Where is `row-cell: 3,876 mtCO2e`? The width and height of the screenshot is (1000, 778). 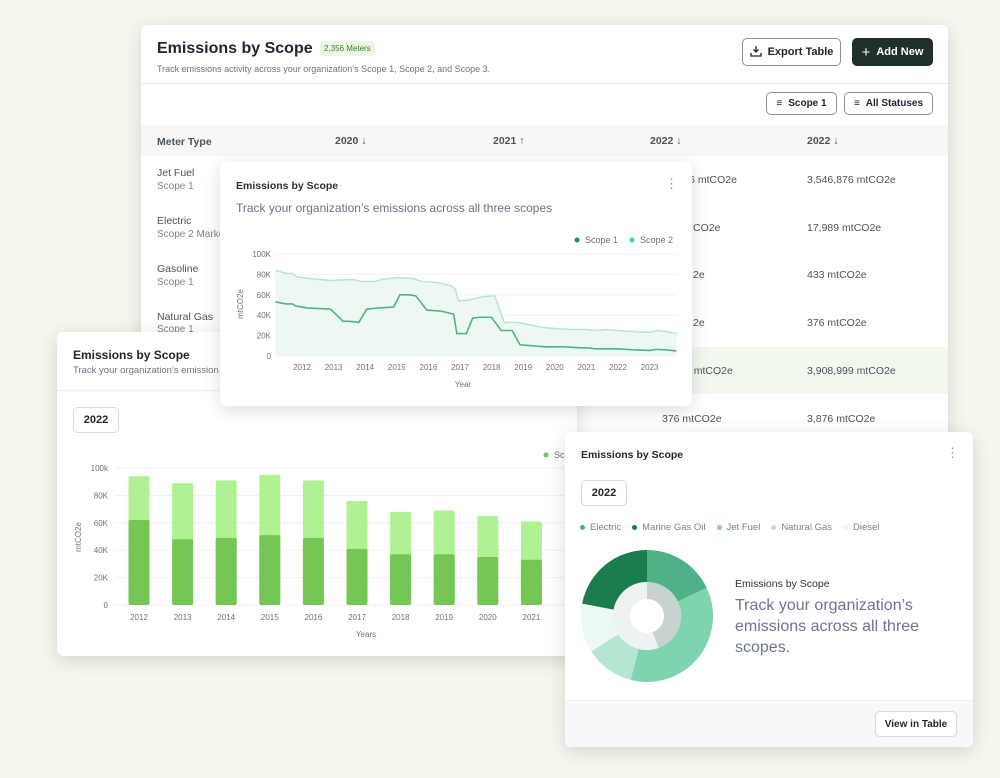
row-cell: 3,876 mtCO2e is located at coordinates (841, 419).